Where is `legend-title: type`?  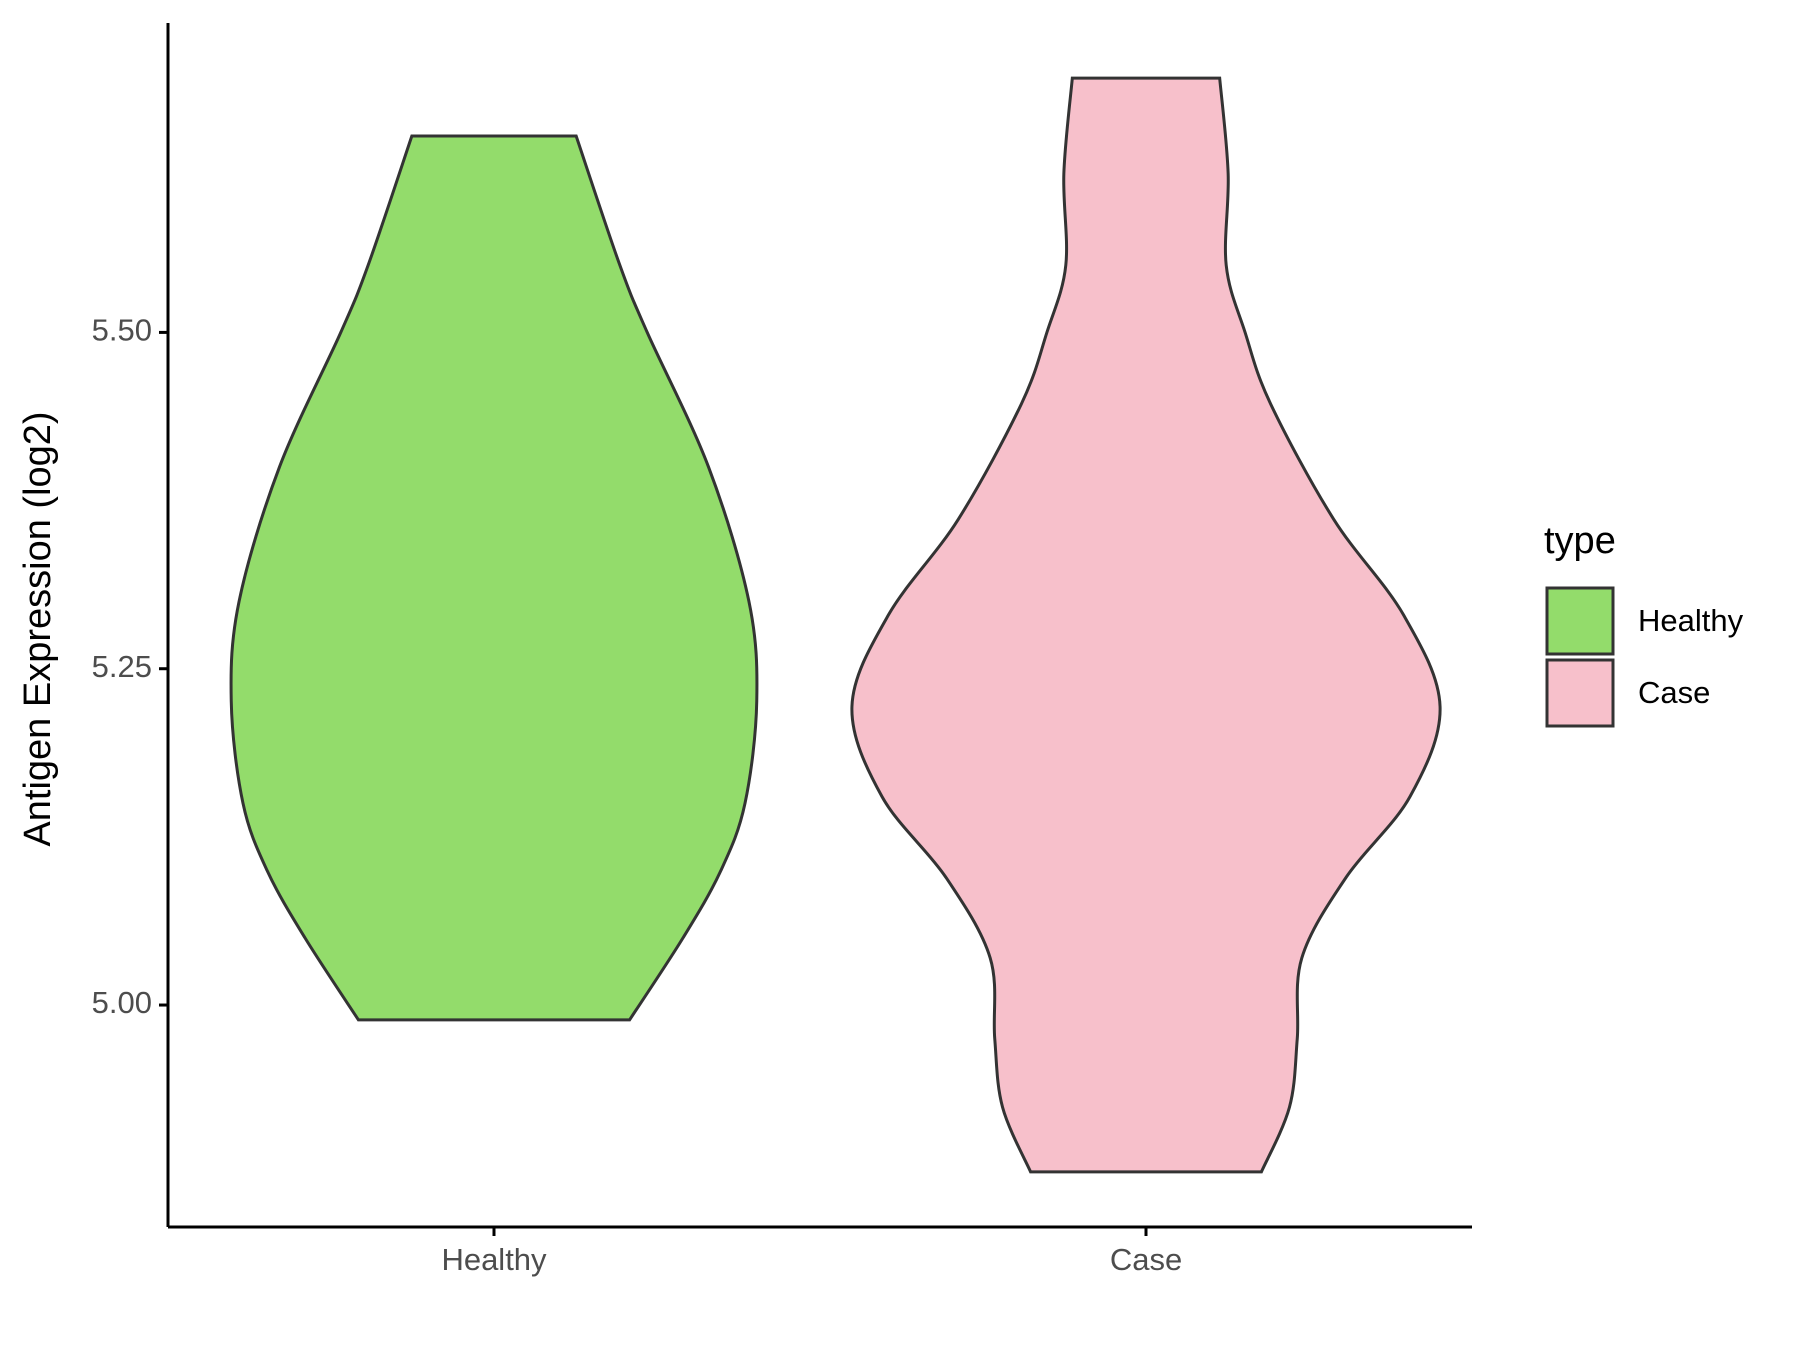
legend-title: type is located at coordinates (1580, 541).